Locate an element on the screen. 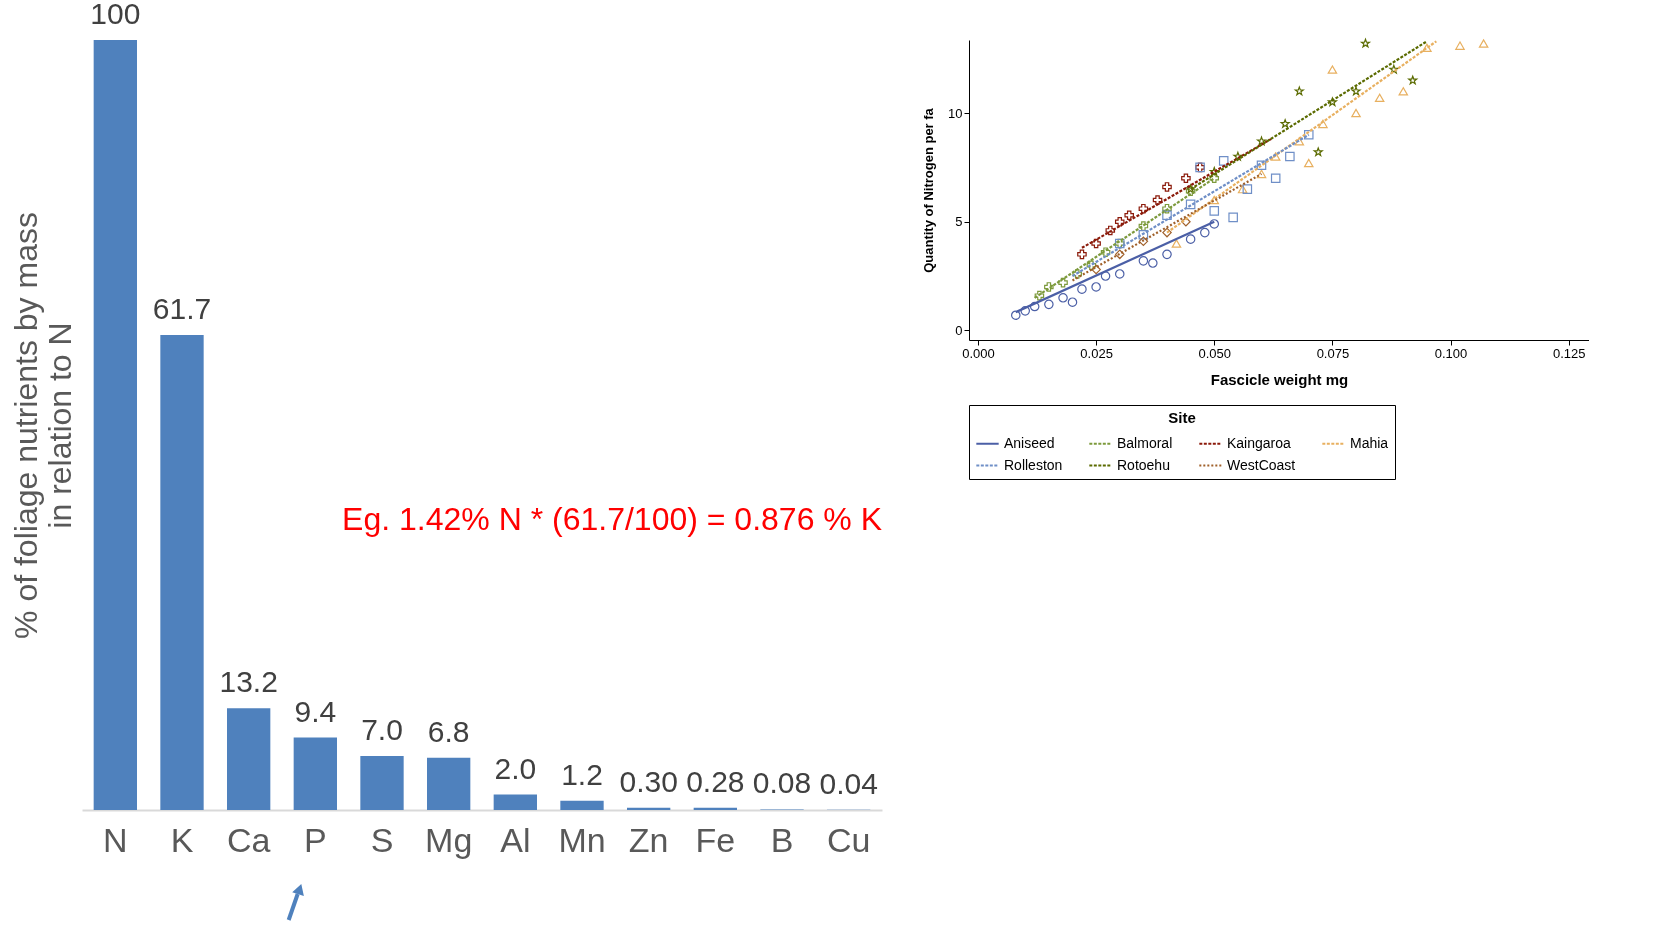 Image resolution: width=1673 pixels, height=950 pixels. x-tick-label: 0.125 is located at coordinates (1569, 353).